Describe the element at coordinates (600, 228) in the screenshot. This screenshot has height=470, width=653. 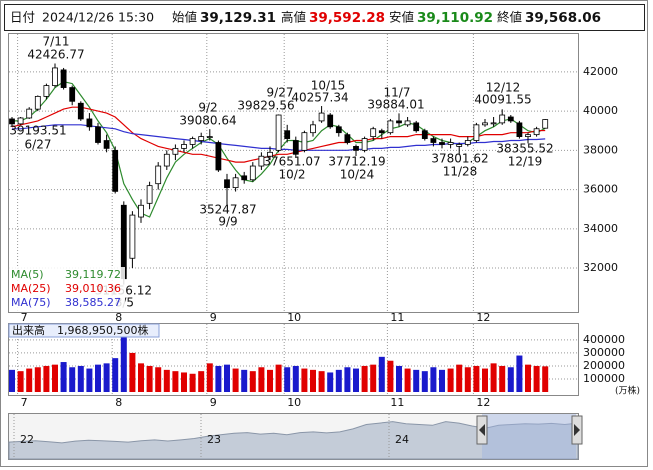
I see `y-tick-label: 34000` at that location.